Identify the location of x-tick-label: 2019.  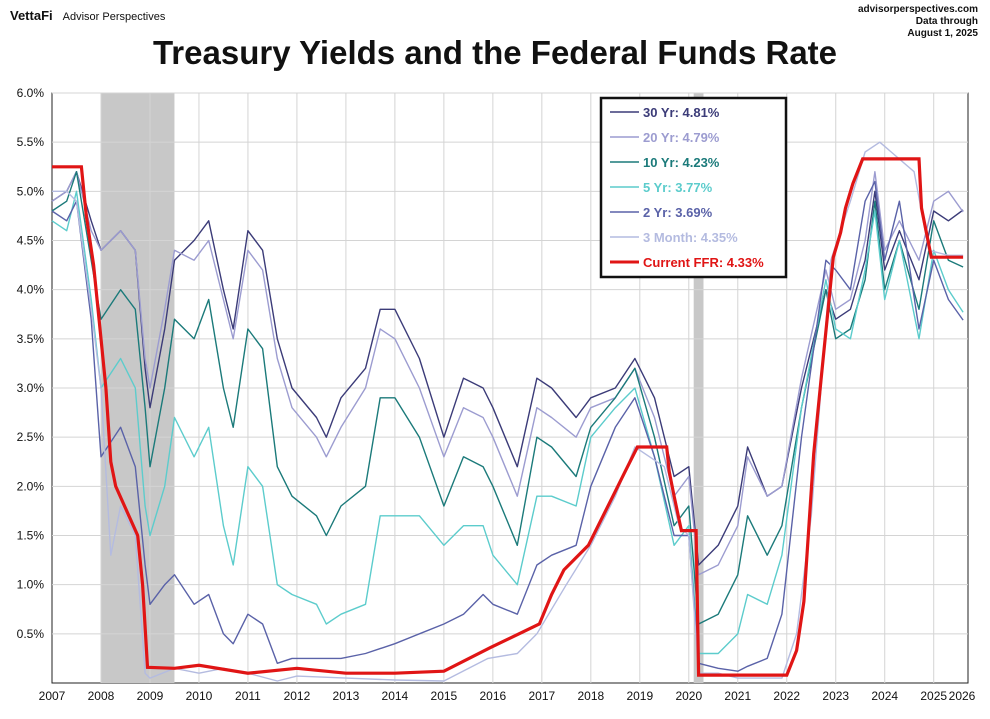
(639, 696).